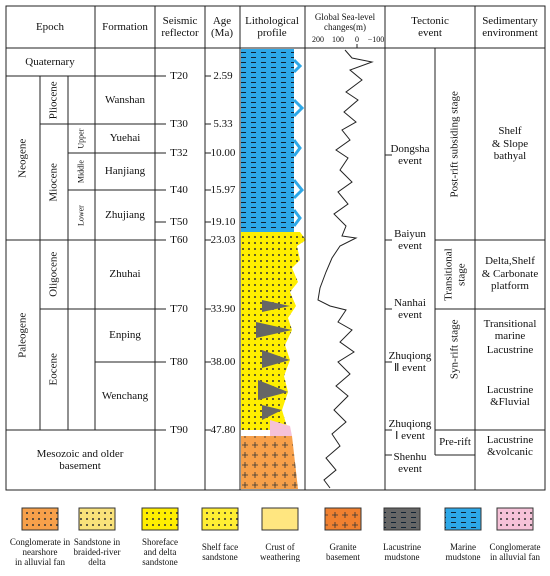 The height and width of the screenshot is (576, 550). I want to click on age-label: 19.10, so click(223, 221).